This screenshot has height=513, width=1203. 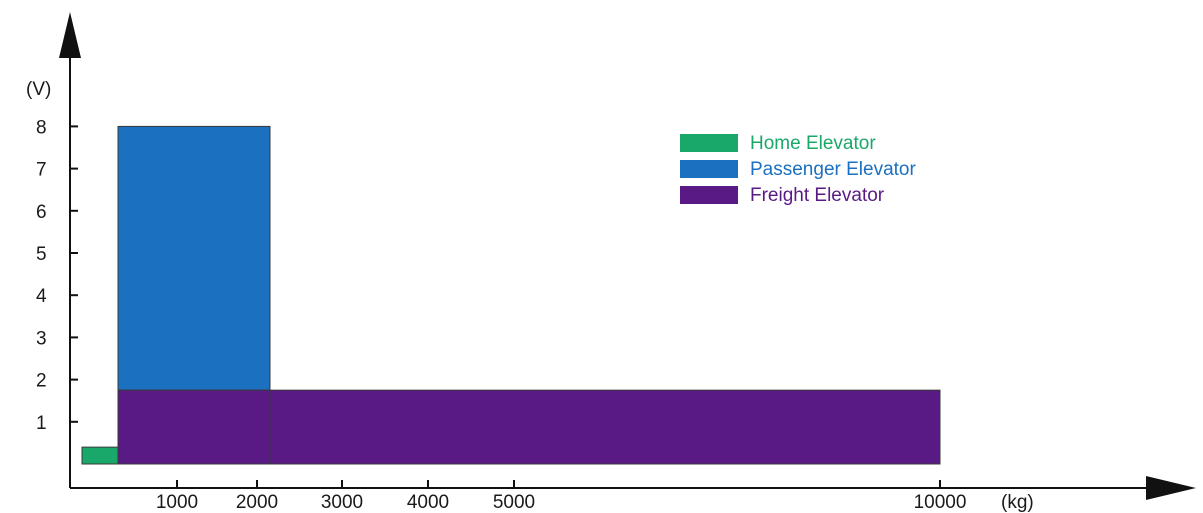 What do you see at coordinates (41, 338) in the screenshot?
I see `y-tick-label: 3` at bounding box center [41, 338].